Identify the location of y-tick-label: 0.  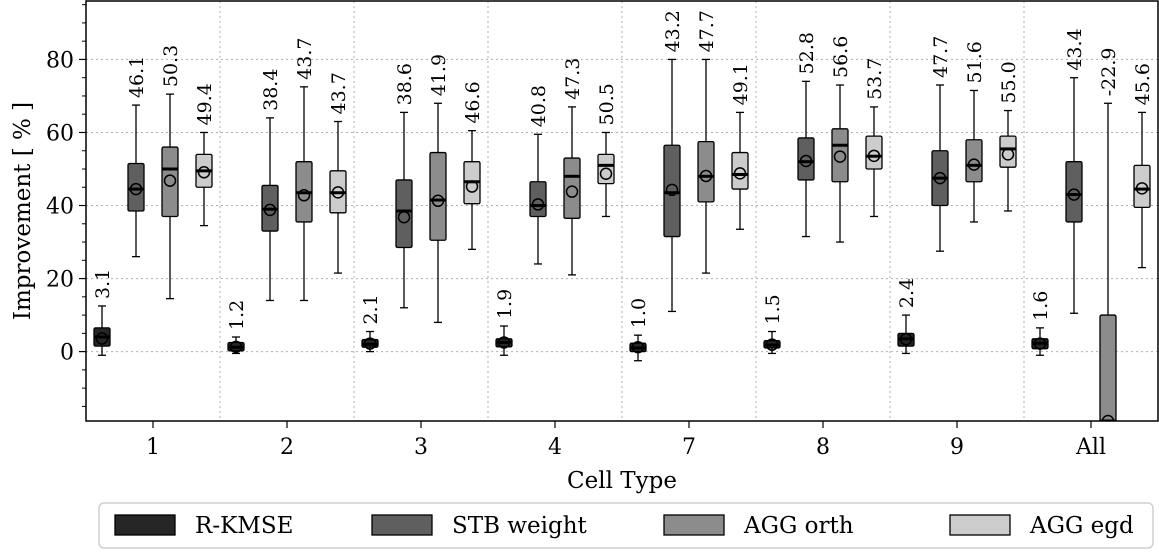
(67, 353).